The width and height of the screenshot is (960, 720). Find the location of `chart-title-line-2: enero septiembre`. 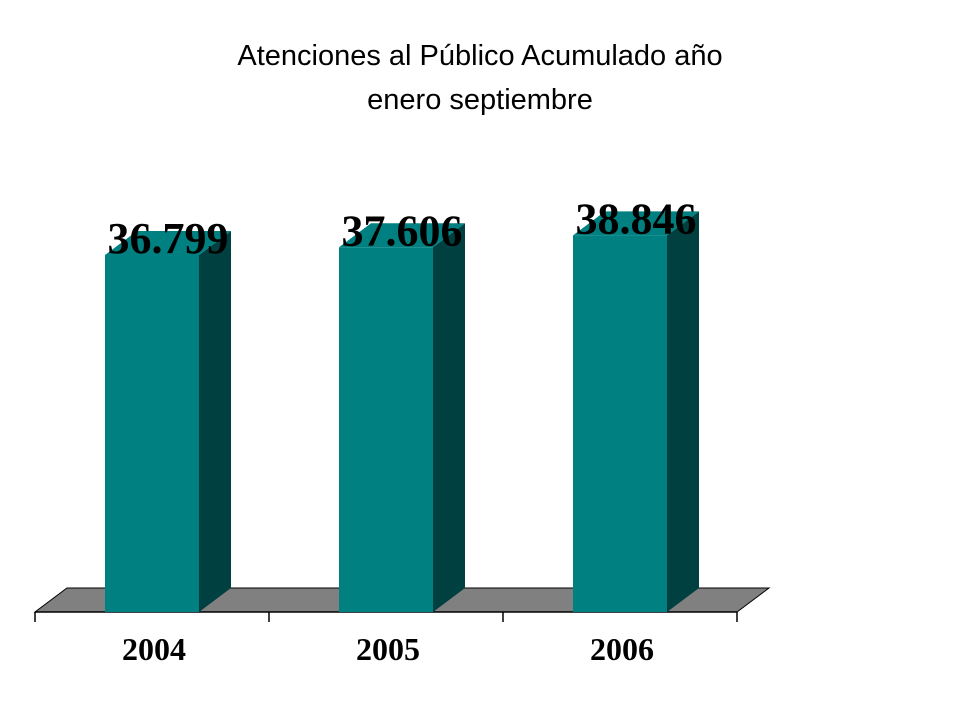

chart-title-line-2: enero septiembre is located at coordinates (480, 100).